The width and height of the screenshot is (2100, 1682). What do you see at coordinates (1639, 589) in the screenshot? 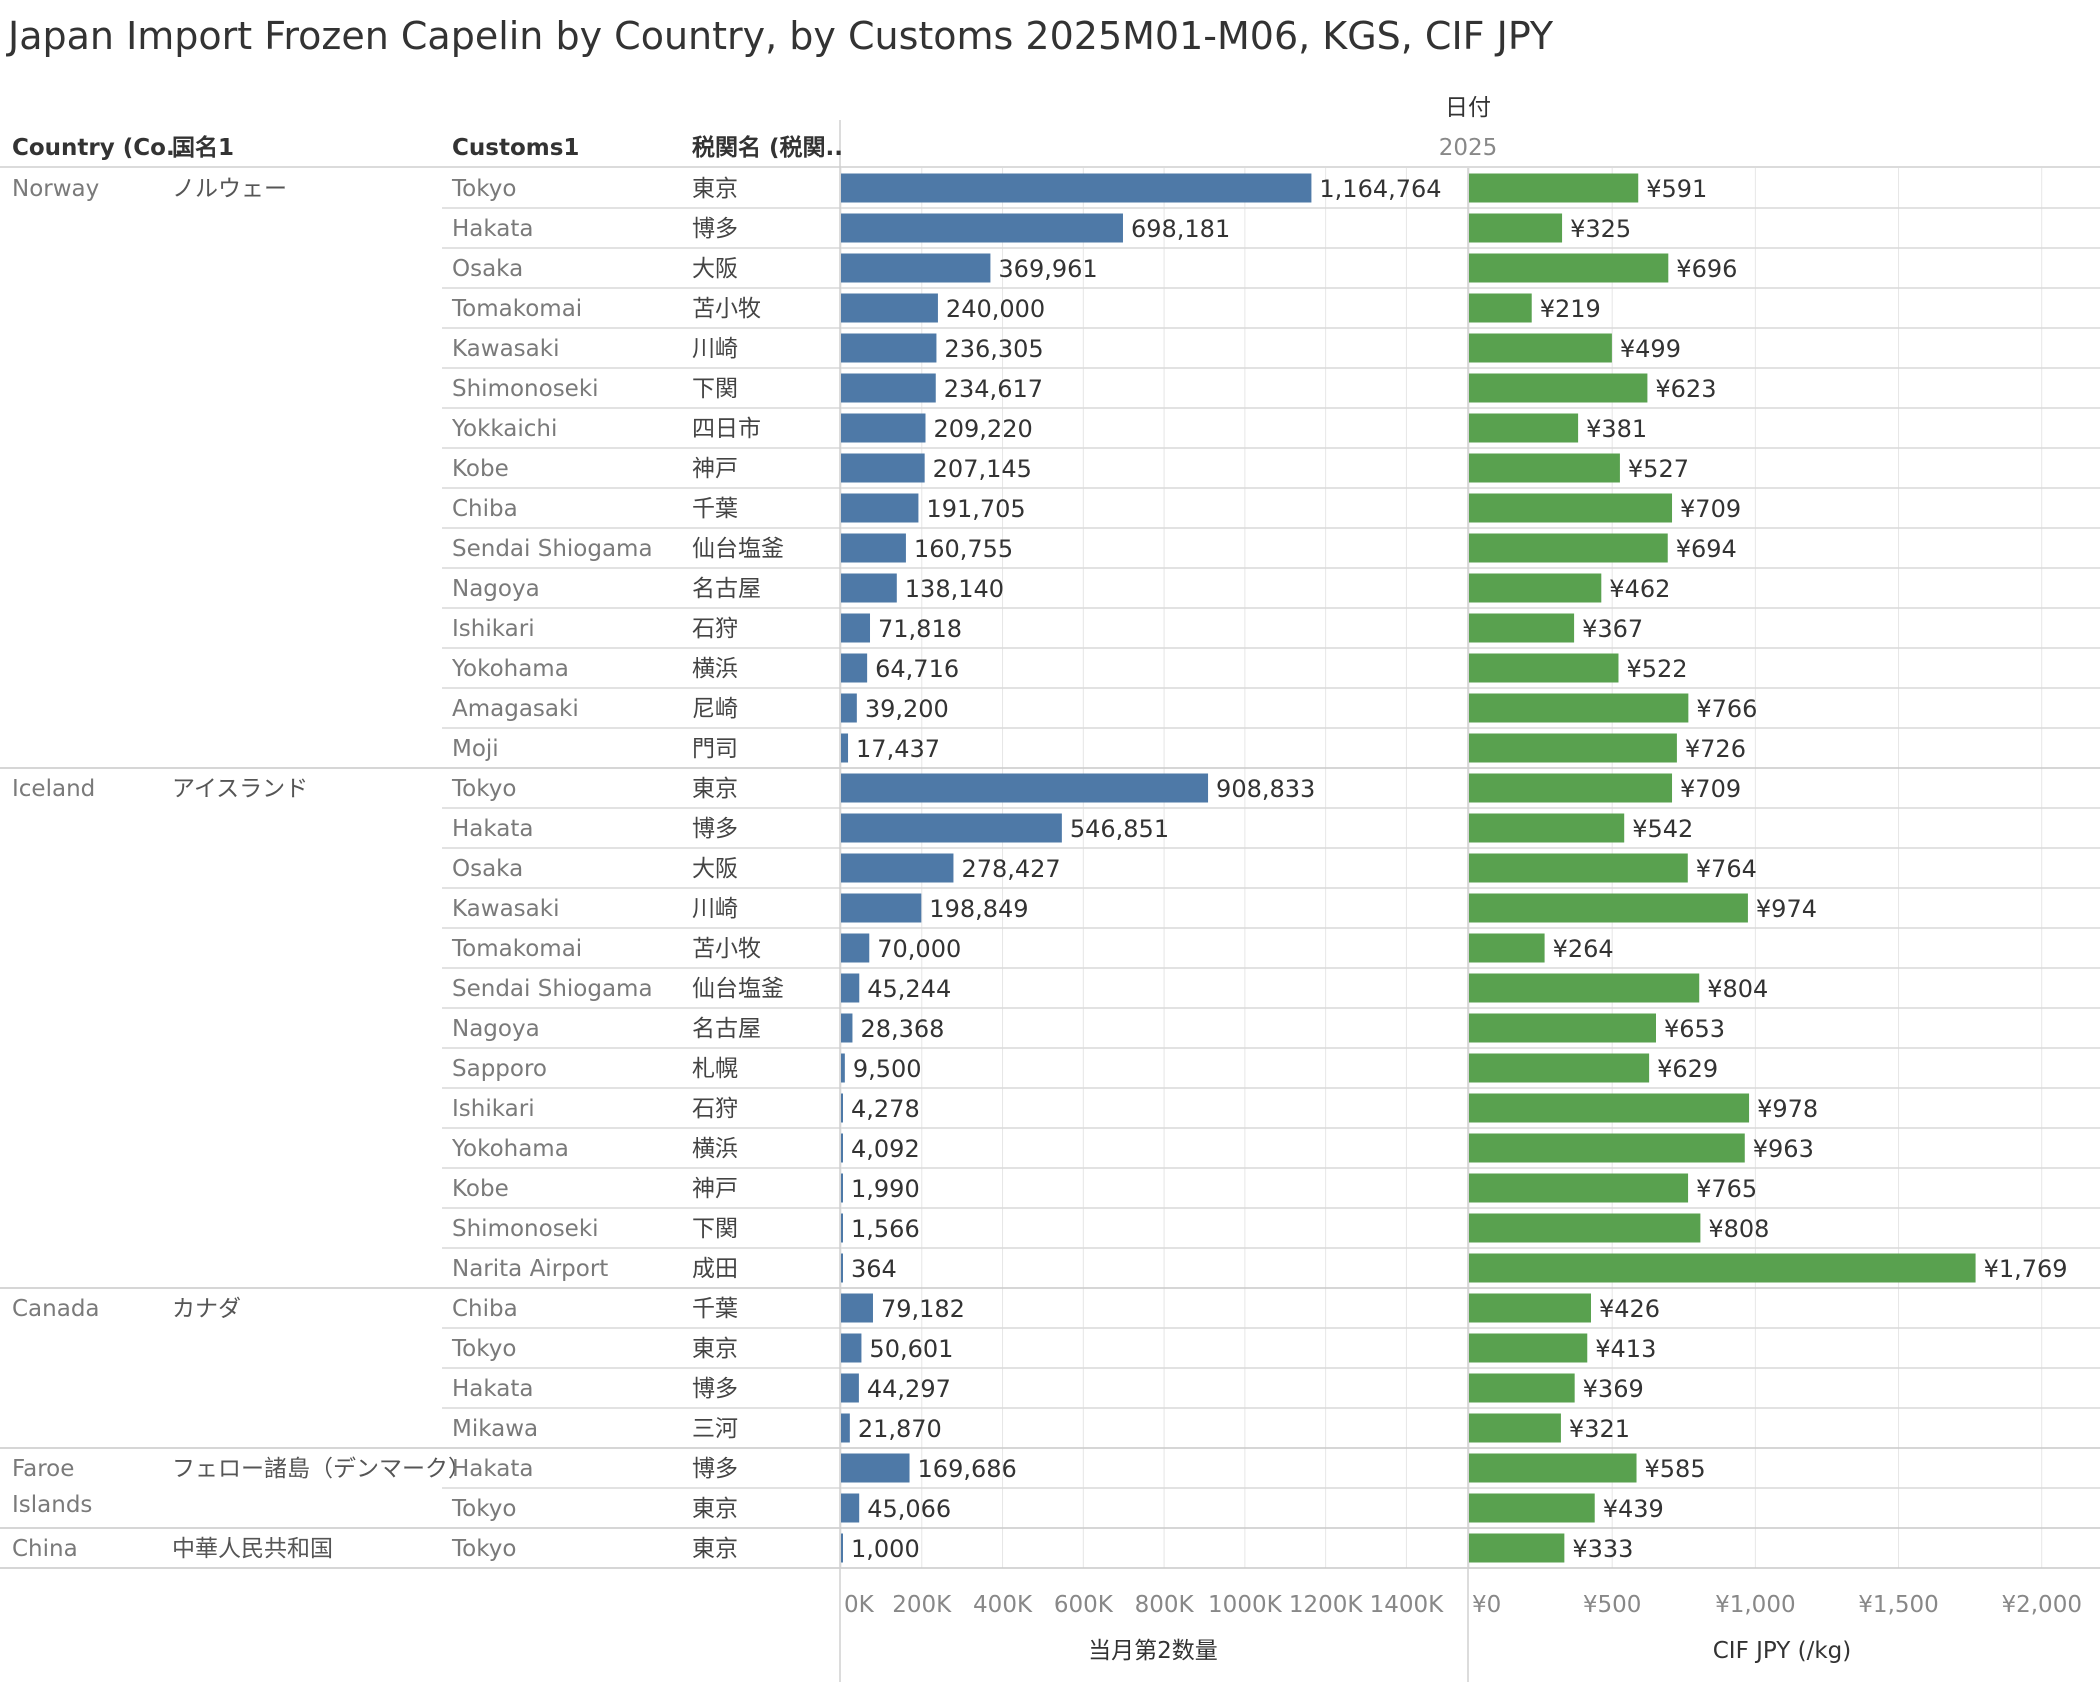
I see `cif-value-label: ¥462` at bounding box center [1639, 589].